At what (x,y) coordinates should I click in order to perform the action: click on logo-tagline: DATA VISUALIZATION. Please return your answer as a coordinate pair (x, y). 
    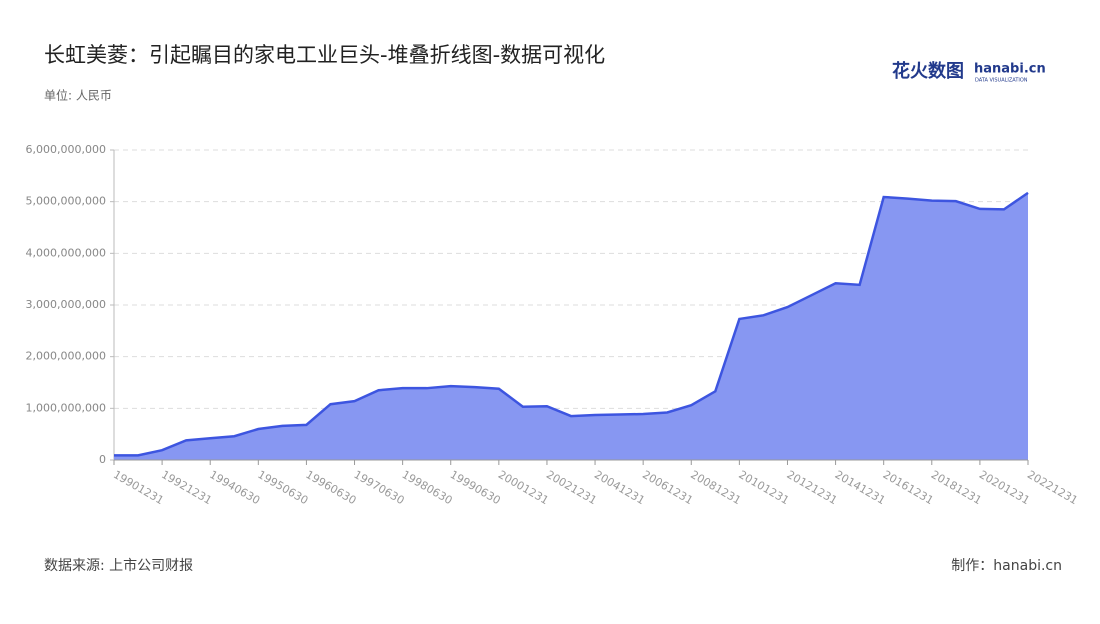
    Looking at the image, I should click on (1001, 81).